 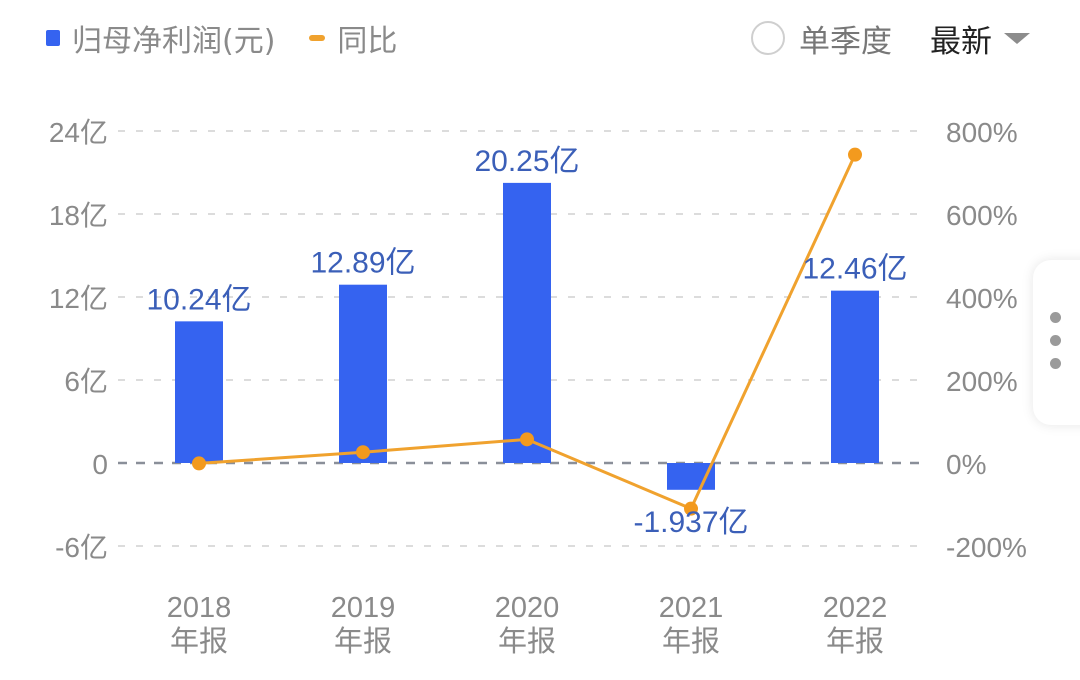 I want to click on legend-line-swatch, so click(x=317, y=38).